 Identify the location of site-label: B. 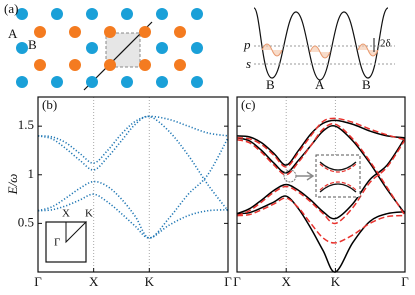
(32, 44).